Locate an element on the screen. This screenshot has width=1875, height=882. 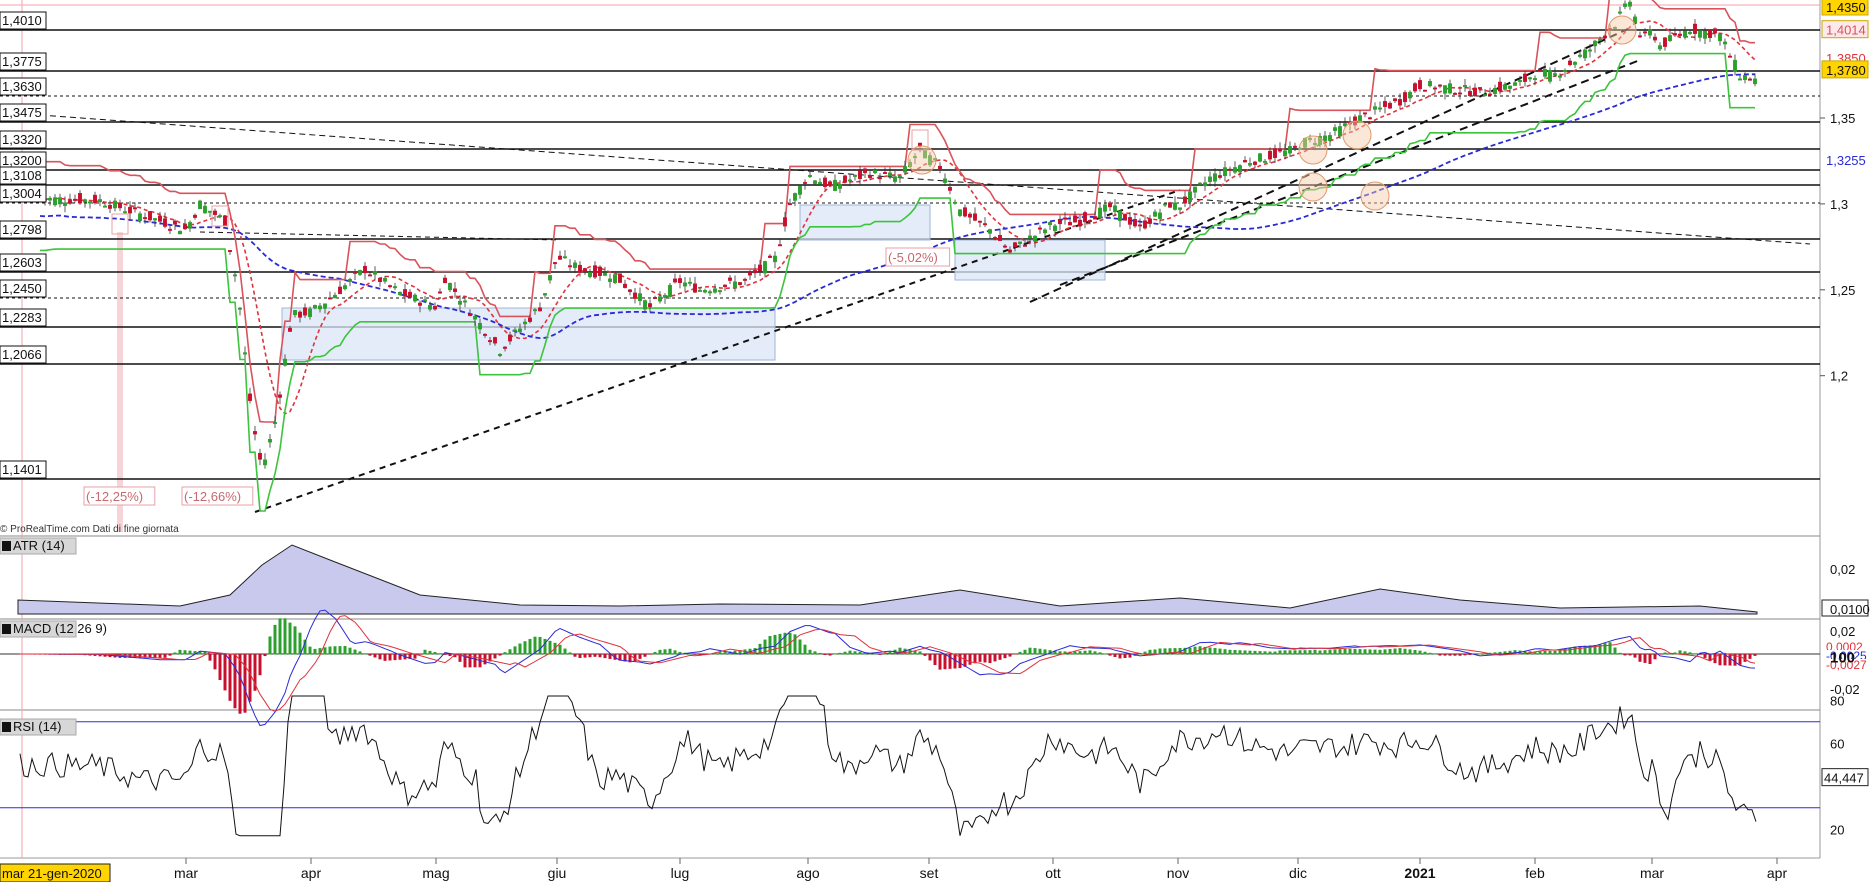
month-label: nov is located at coordinates (1178, 873).